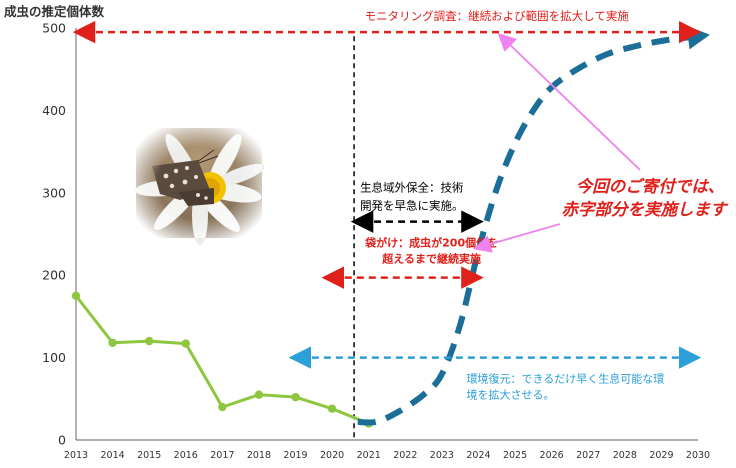 This screenshot has height=468, width=736. I want to click on x-tick-label: 2022, so click(405, 455).